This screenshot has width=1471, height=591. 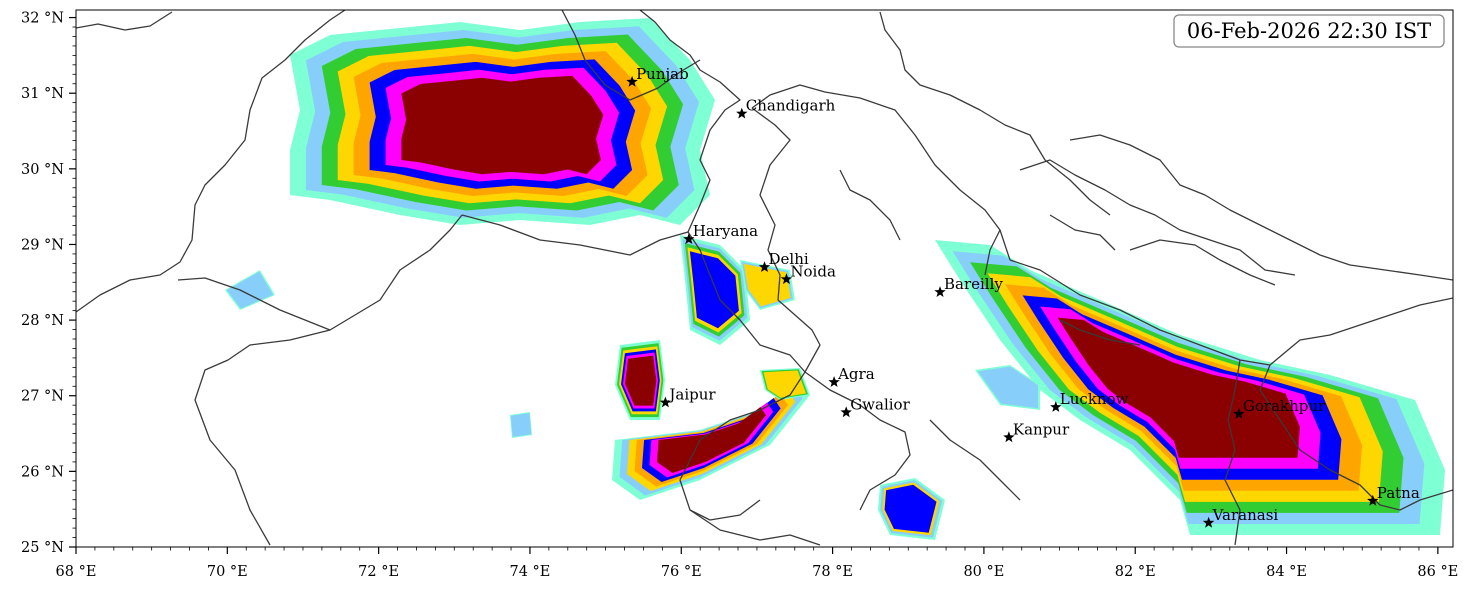 What do you see at coordinates (742, 113) in the screenshot?
I see `city-star-chandigarh` at bounding box center [742, 113].